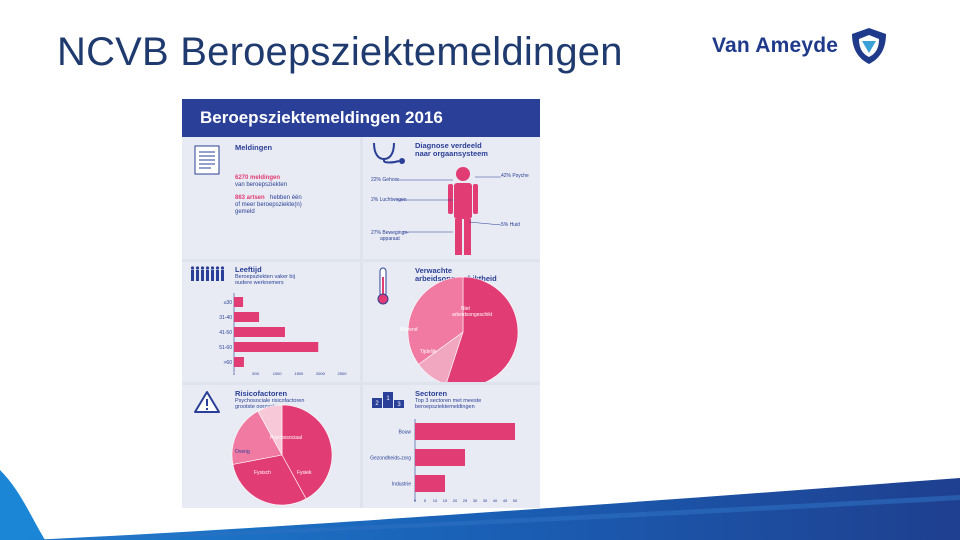 The image size is (960, 540). What do you see at coordinates (463, 211) in the screenshot?
I see `human-figure-icon` at bounding box center [463, 211].